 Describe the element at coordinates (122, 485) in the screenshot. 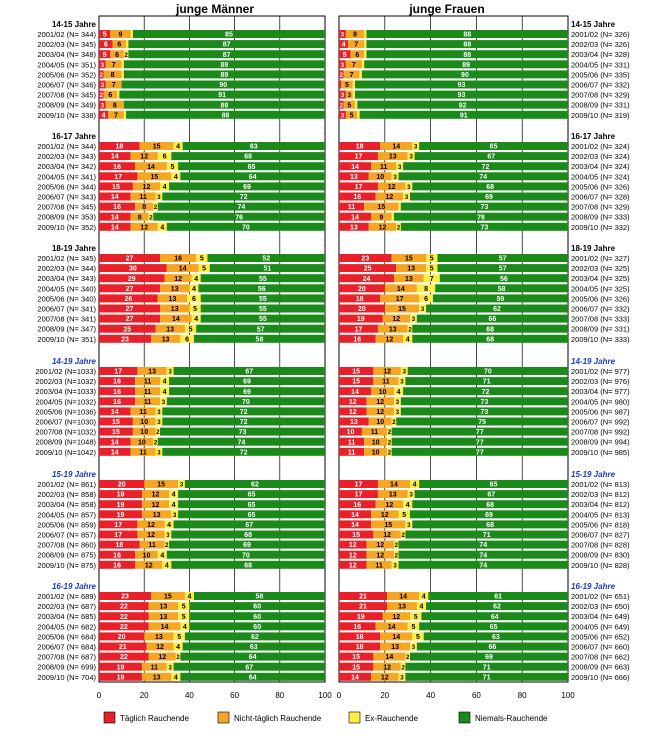

I see `data-label: 20` at that location.